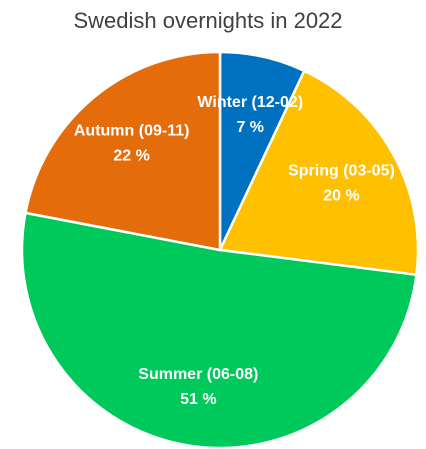  What do you see at coordinates (207, 20) in the screenshot?
I see `chart-title: Swedish overnights in 2022` at bounding box center [207, 20].